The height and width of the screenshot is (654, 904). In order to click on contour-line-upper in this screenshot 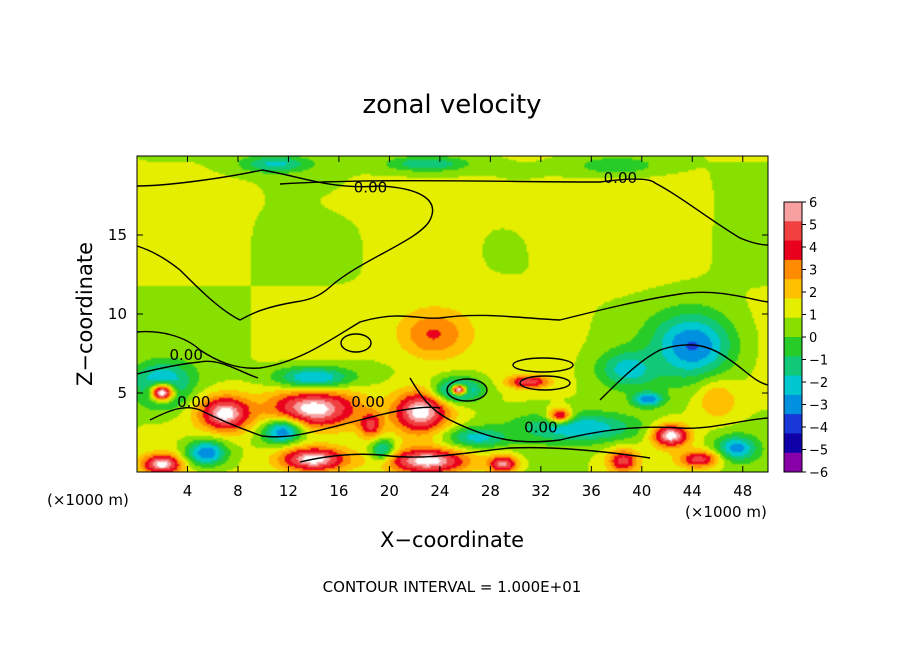, I will do `click(285, 245)`.